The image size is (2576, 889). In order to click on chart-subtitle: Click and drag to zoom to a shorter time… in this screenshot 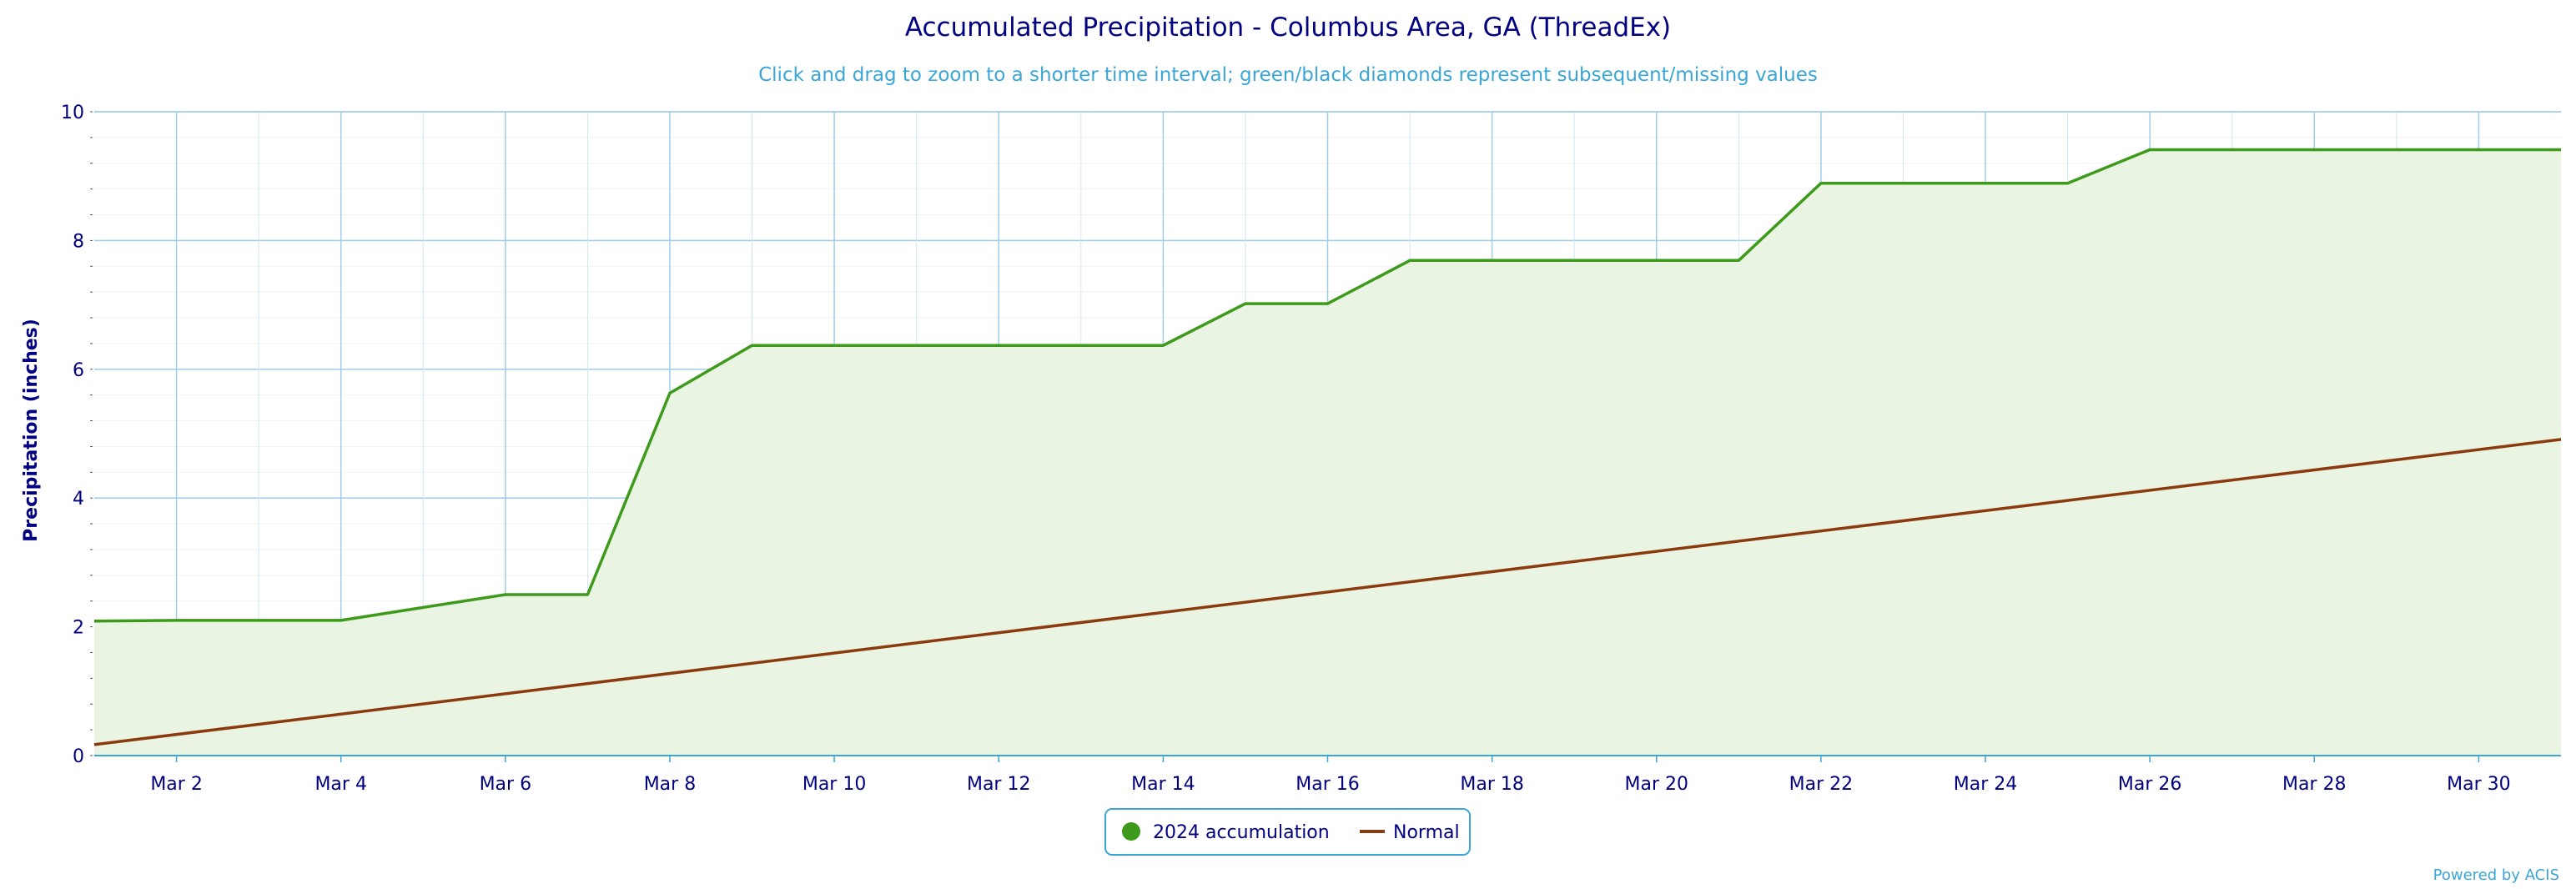, I will do `click(1288, 75)`.